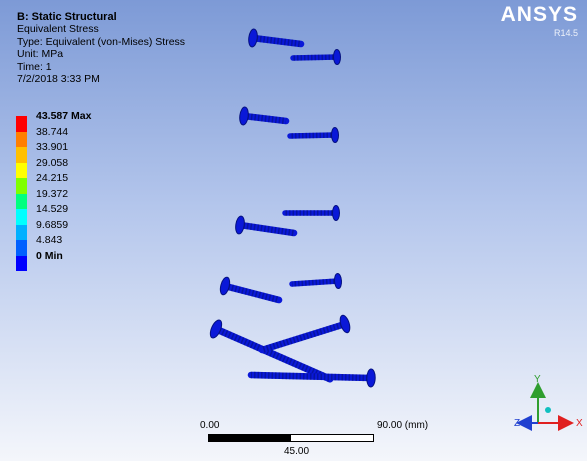  I want to click on legend-level-label: 29.058, so click(52, 162).